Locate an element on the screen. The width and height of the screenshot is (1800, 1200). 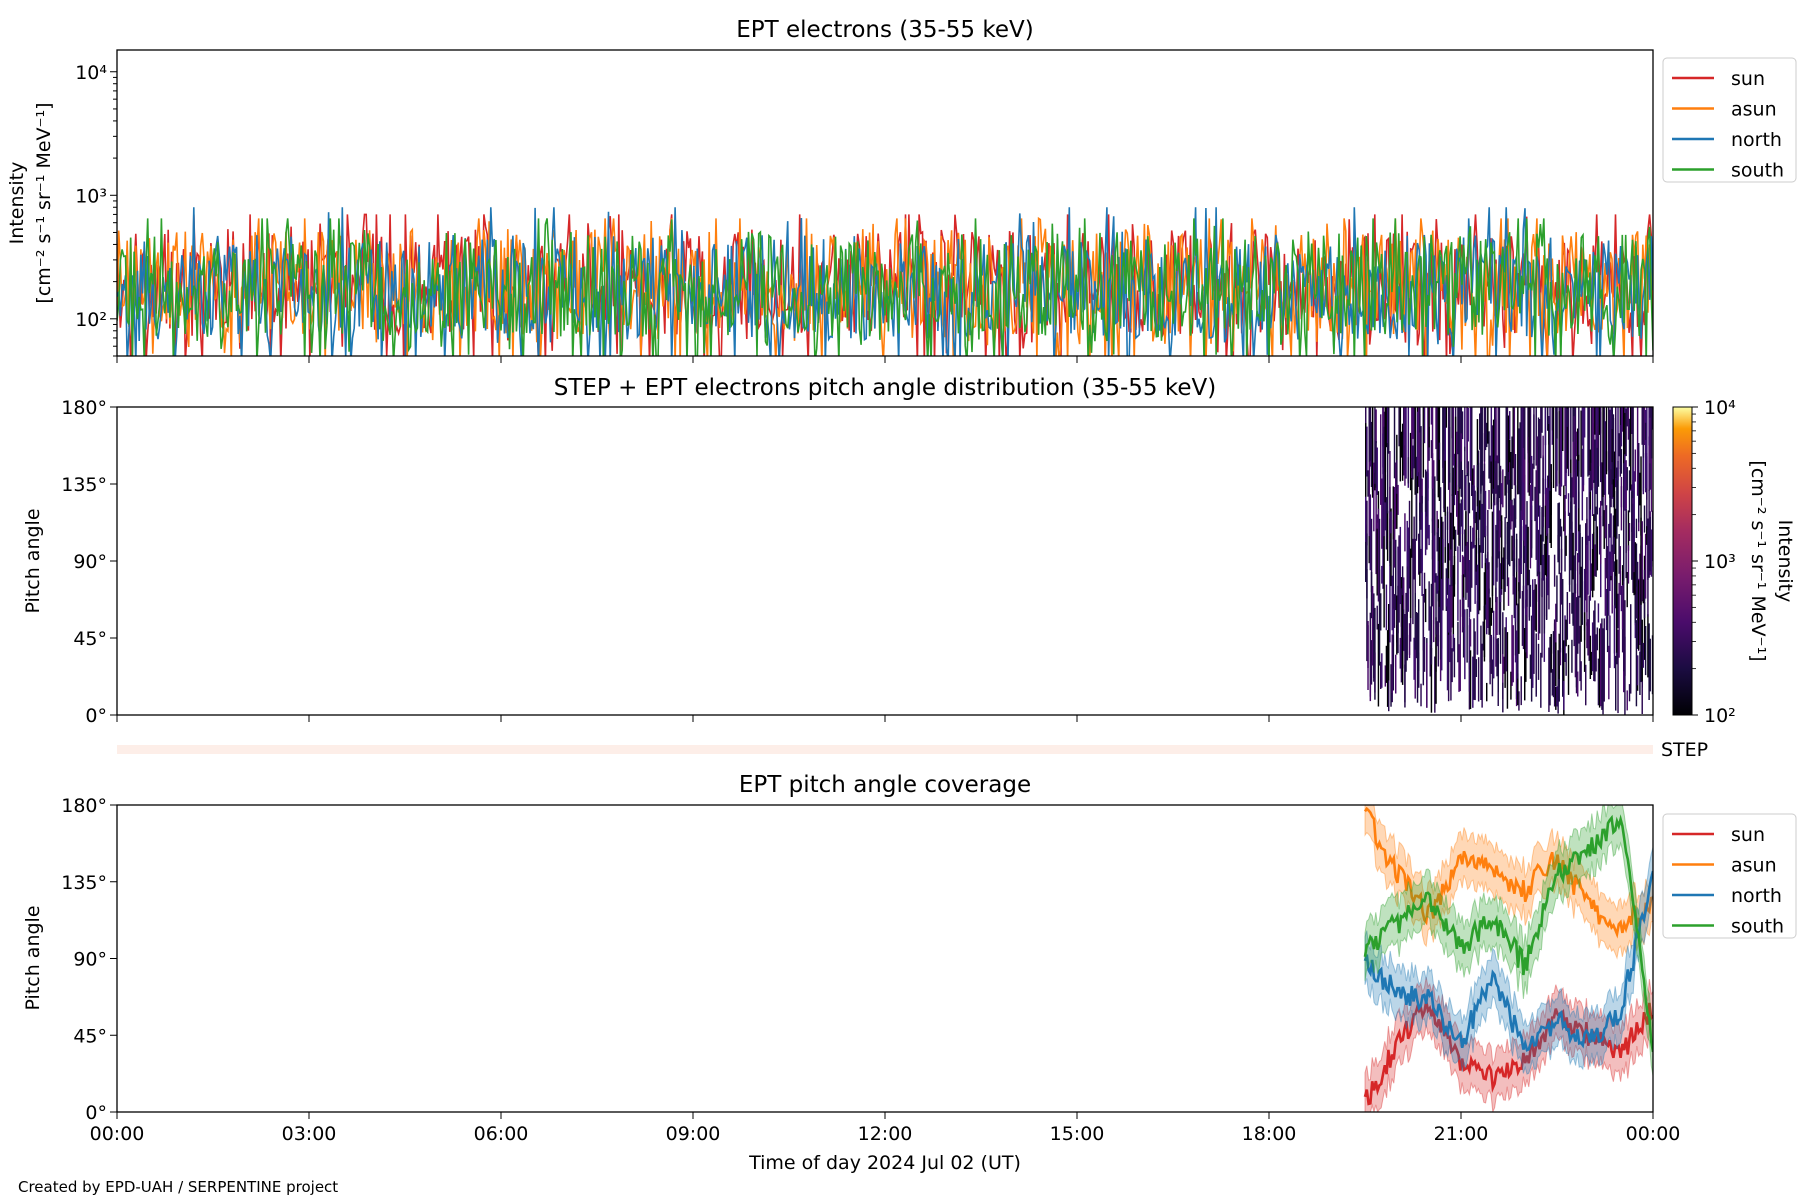
legend-label-south: south is located at coordinates (1757, 171).